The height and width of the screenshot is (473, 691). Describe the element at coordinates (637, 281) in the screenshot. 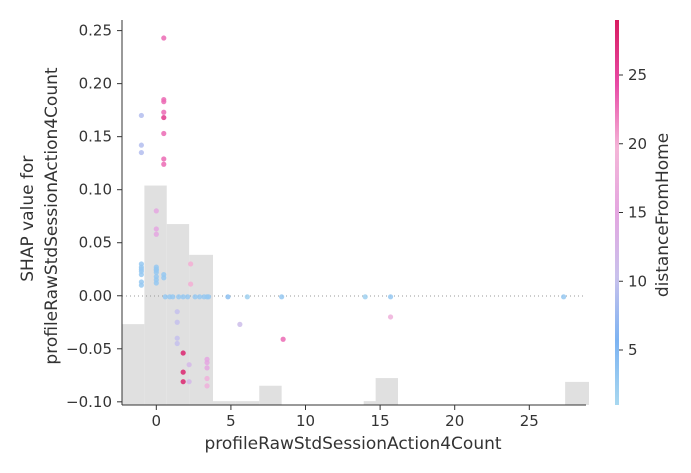

I see `colorbar-tick-label: 10` at that location.